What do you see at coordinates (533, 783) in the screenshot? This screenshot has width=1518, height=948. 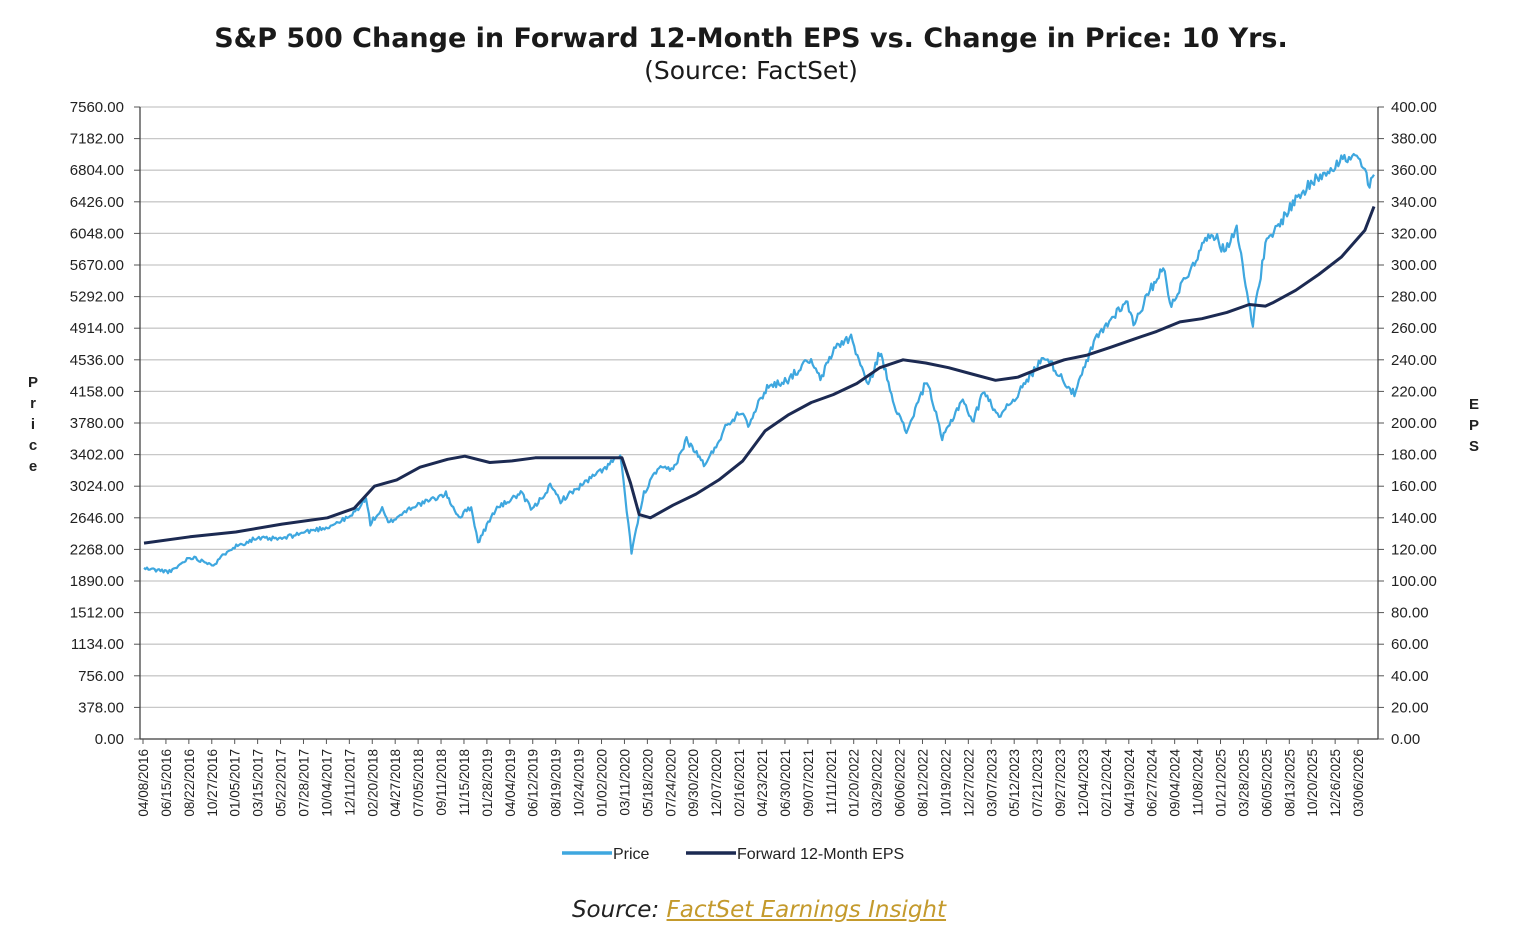 I see `x-tick-label: 06/12/2019` at bounding box center [533, 783].